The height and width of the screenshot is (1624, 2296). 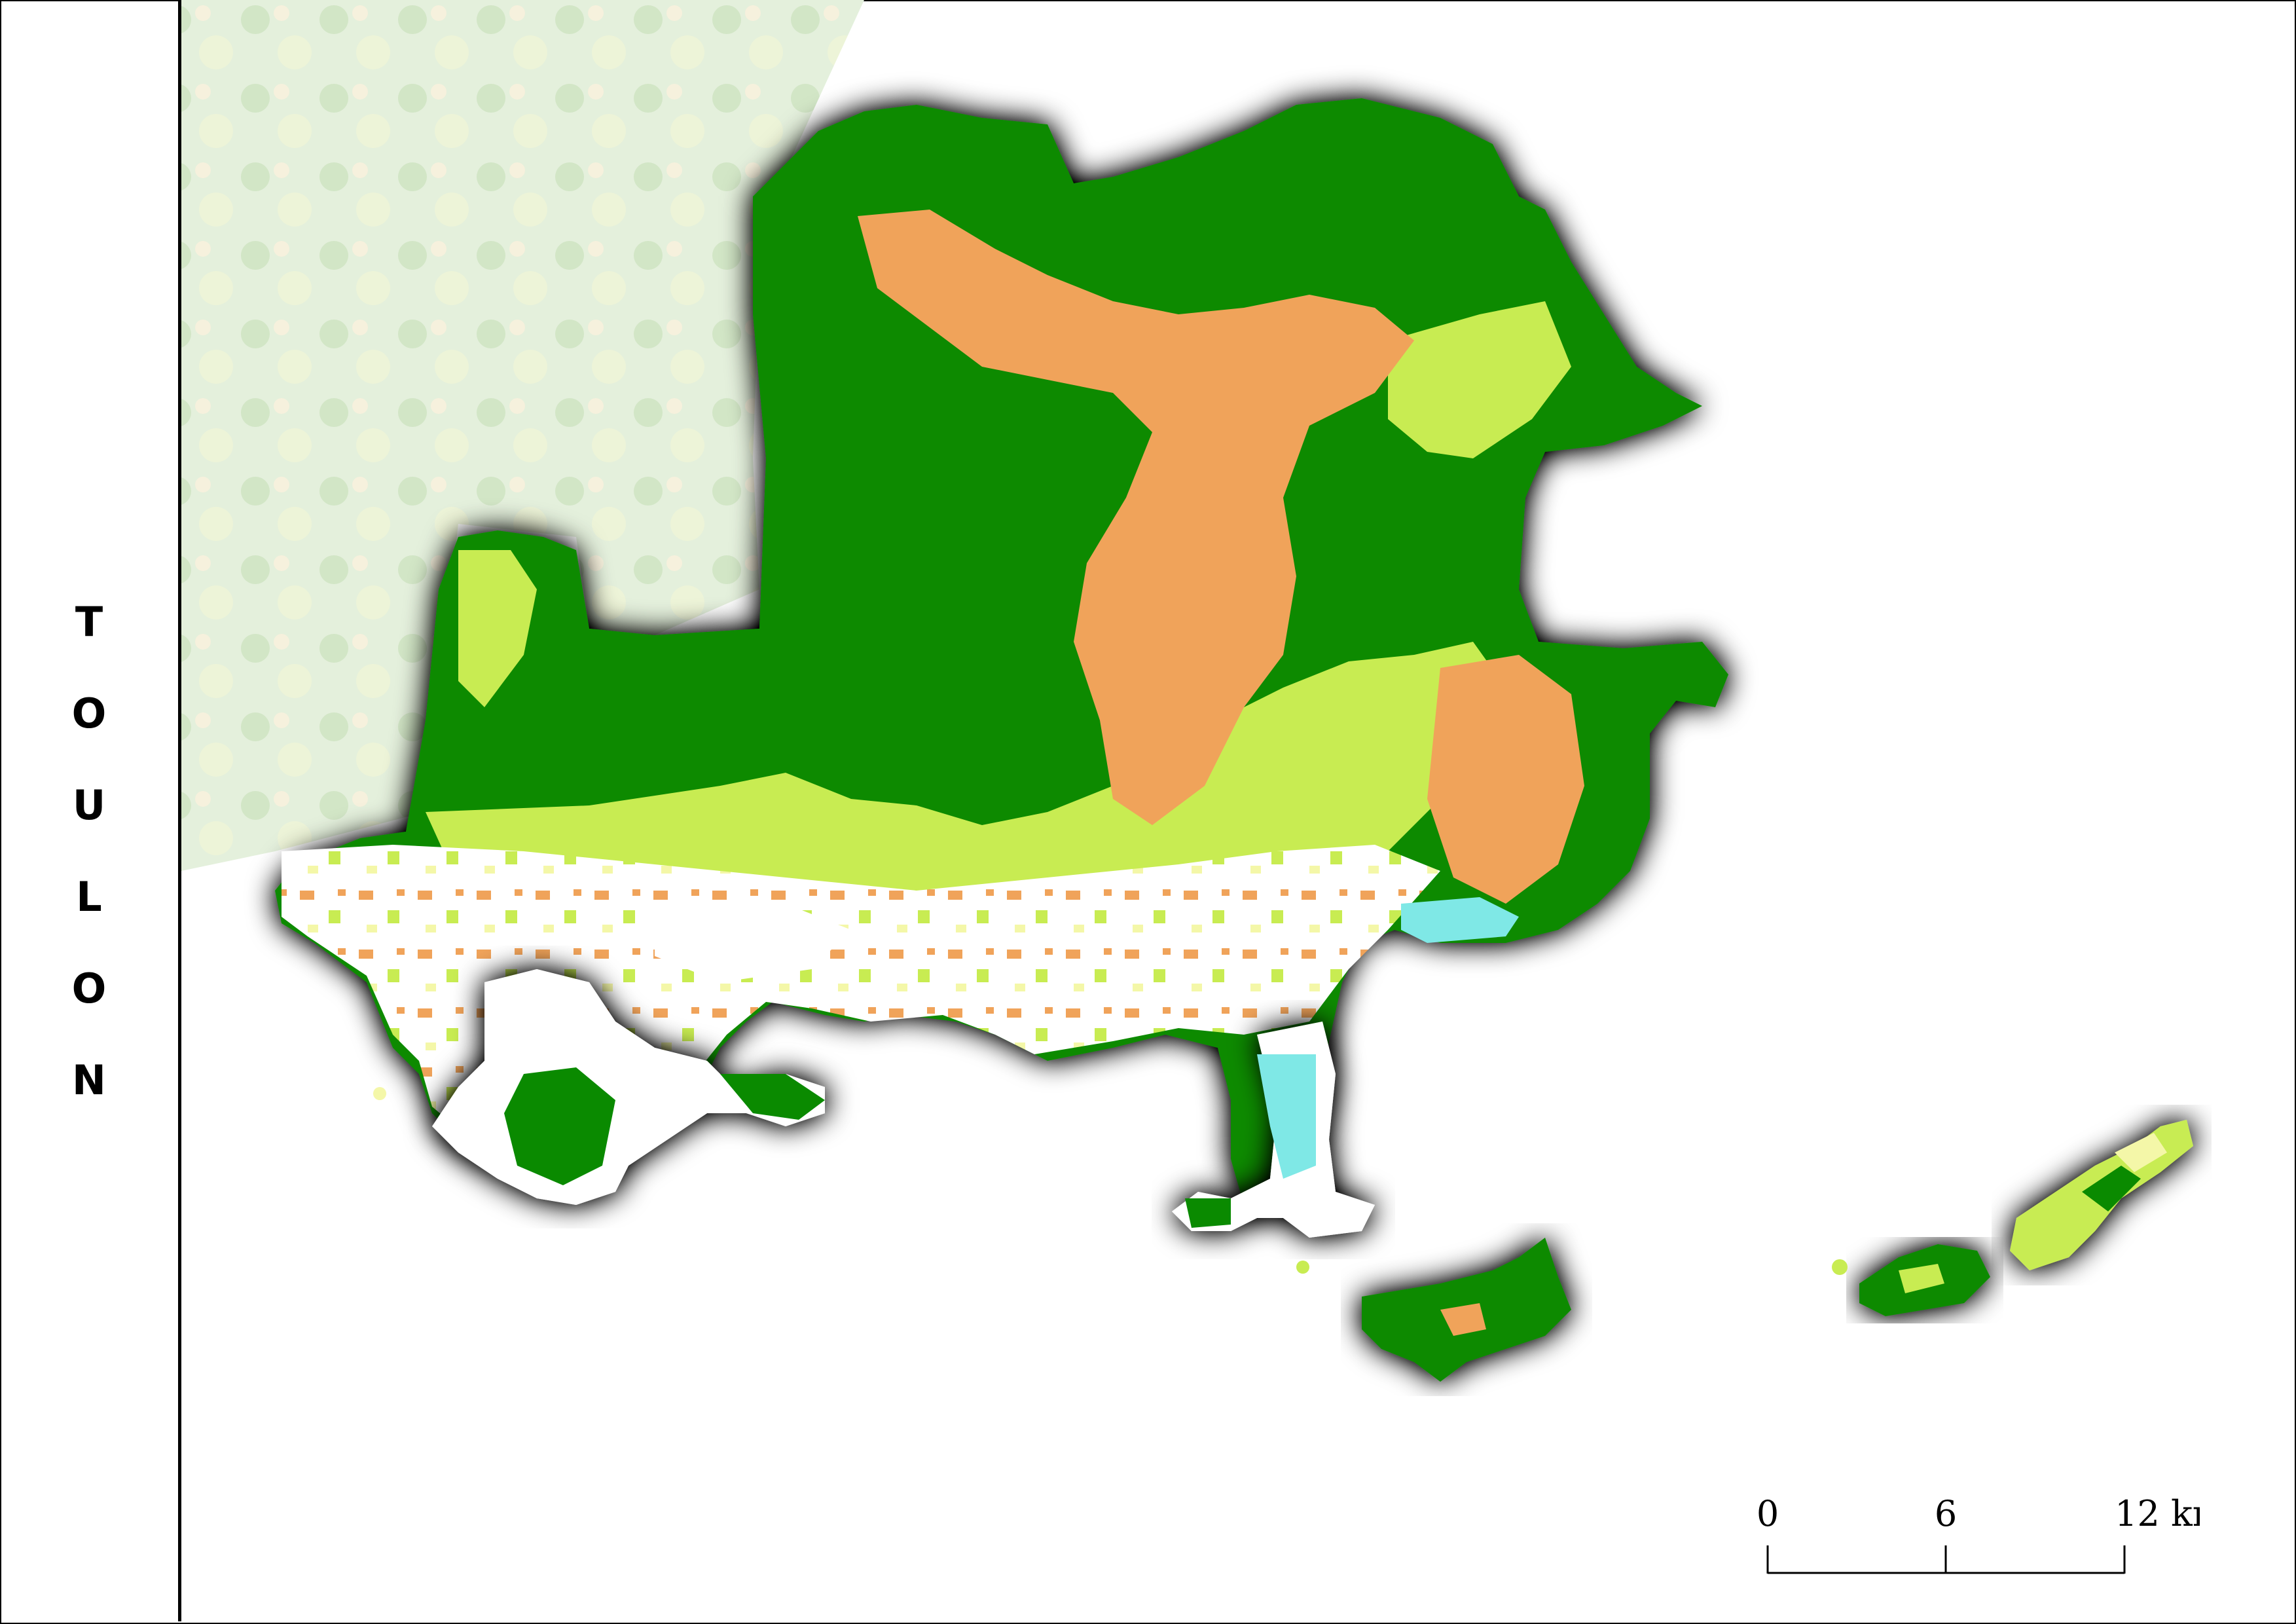 I want to click on title-letter: N, so click(x=89, y=1080).